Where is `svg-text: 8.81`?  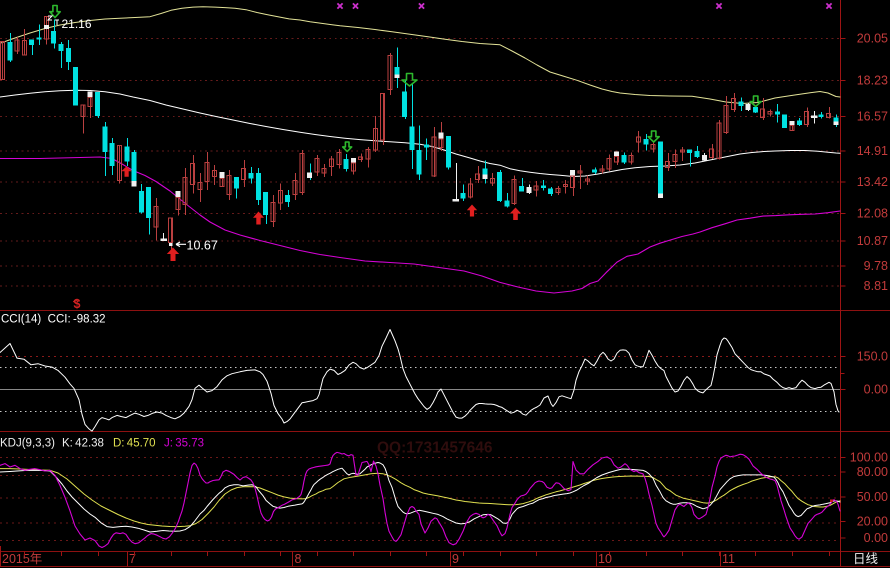 svg-text: 8.81 is located at coordinates (876, 286).